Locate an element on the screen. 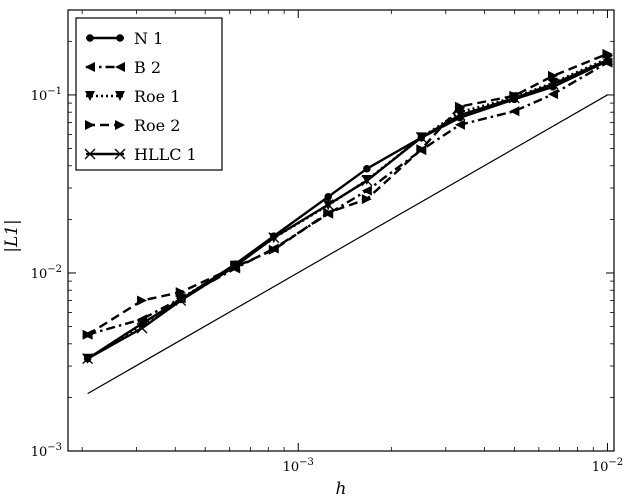 This screenshot has height=503, width=625. legend-entry: Roe 1 is located at coordinates (132, 96).